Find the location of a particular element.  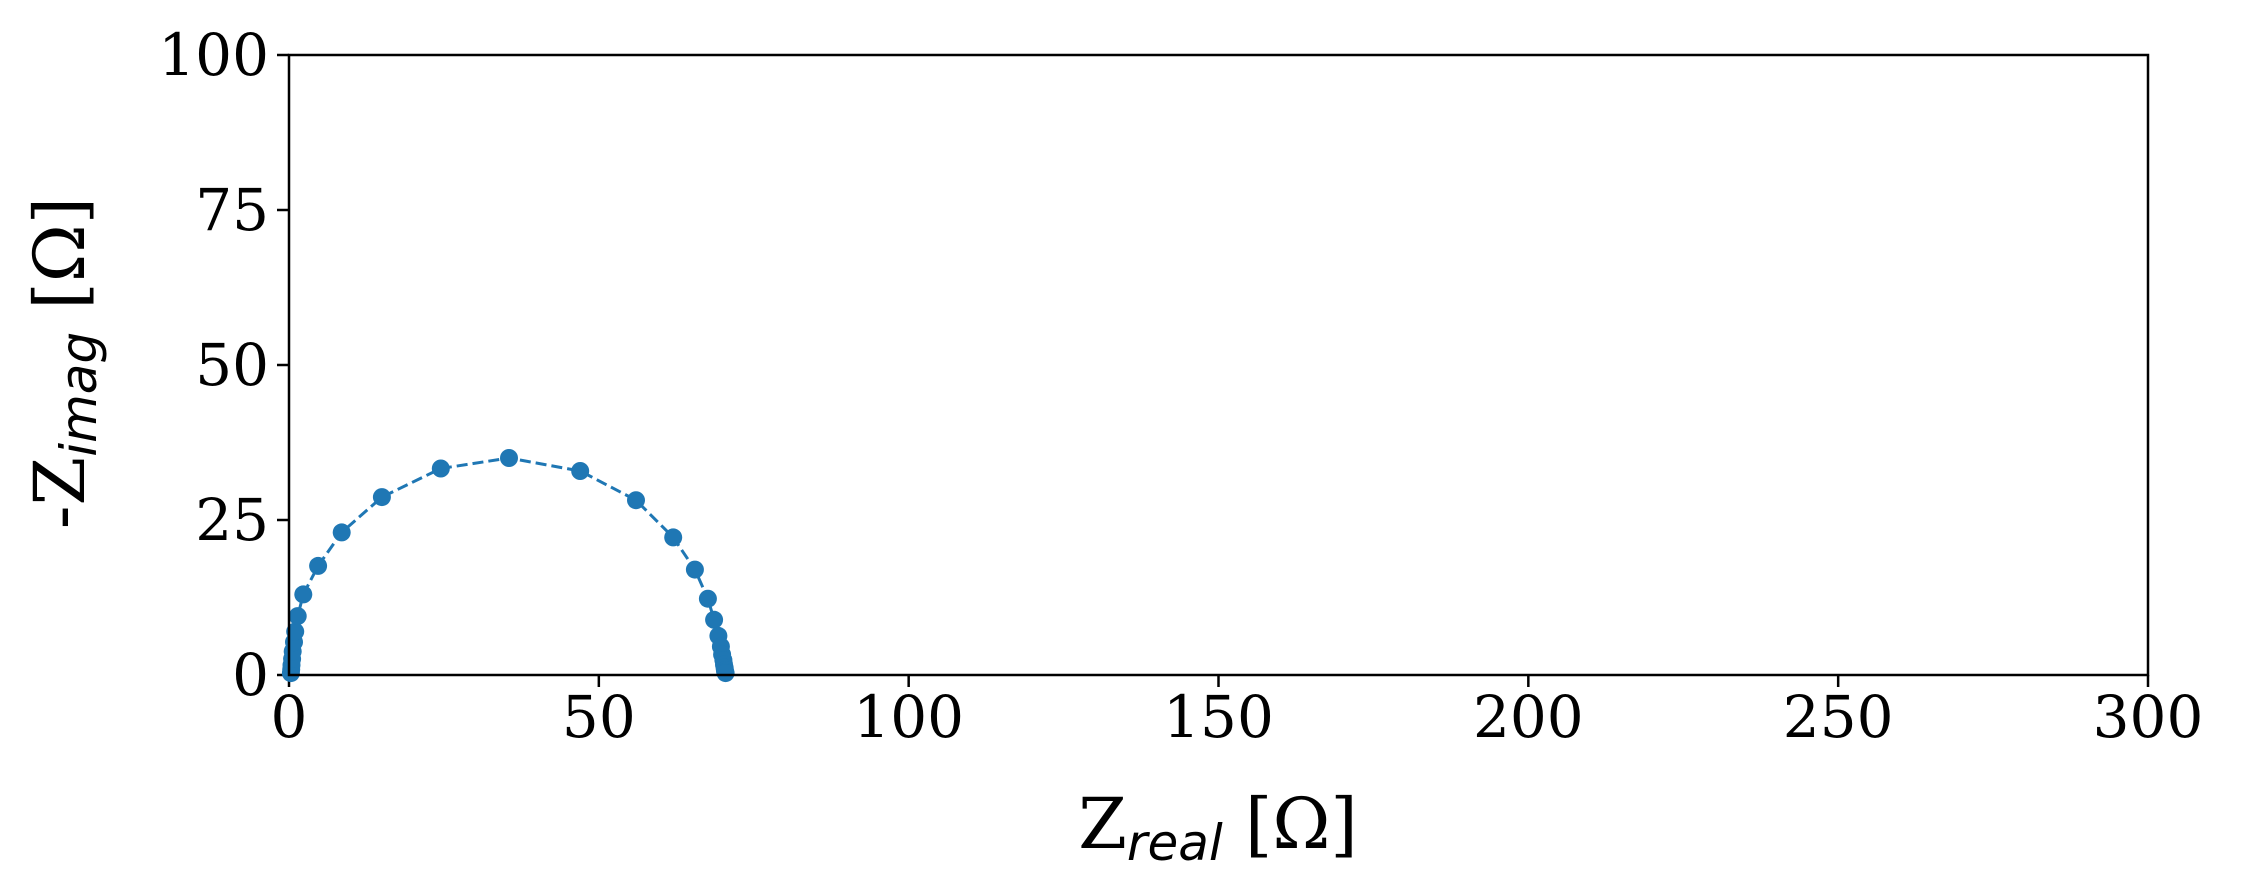

y-axis-ticks: 0 25 50 75 100 is located at coordinates (223, 365).